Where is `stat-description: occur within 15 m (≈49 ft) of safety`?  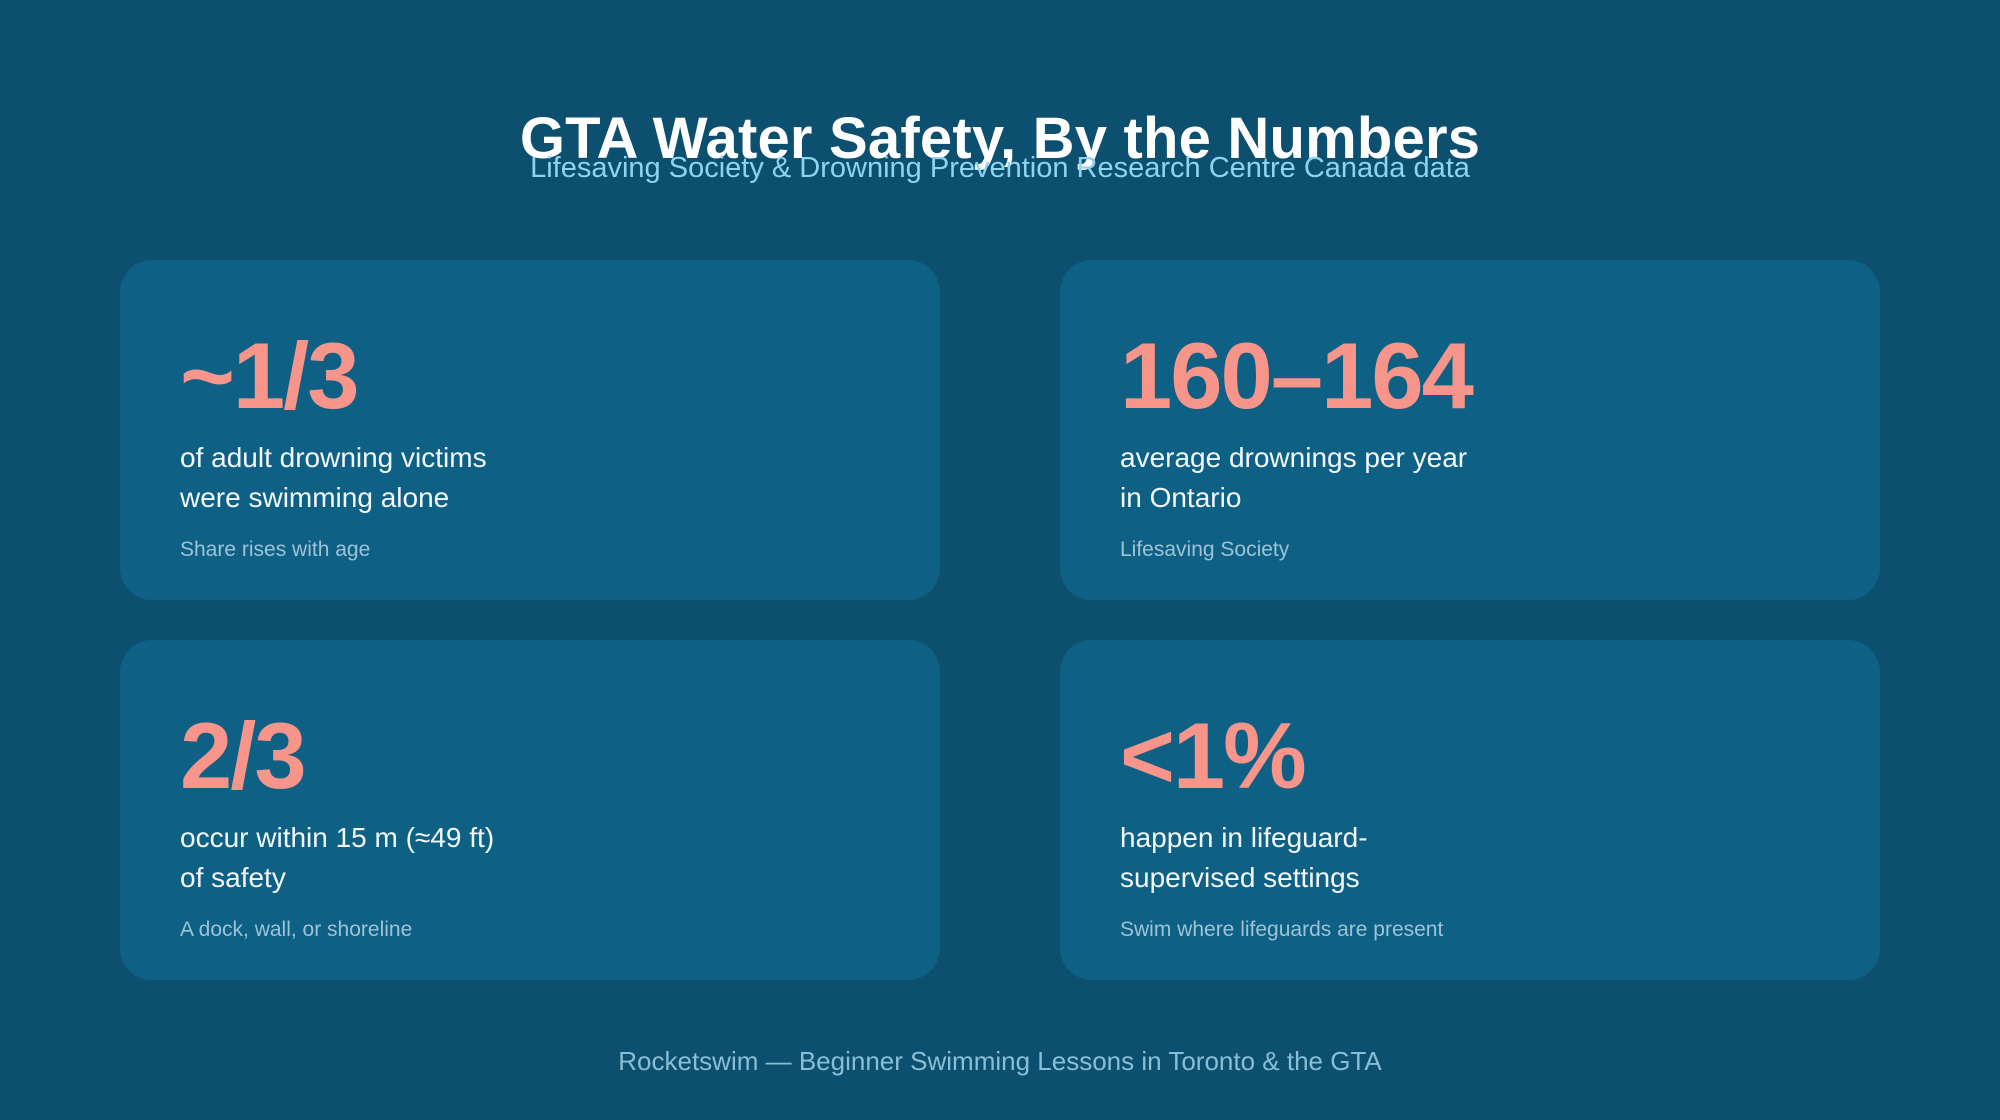 stat-description: occur within 15 m (≈49 ft) of safety is located at coordinates (390, 858).